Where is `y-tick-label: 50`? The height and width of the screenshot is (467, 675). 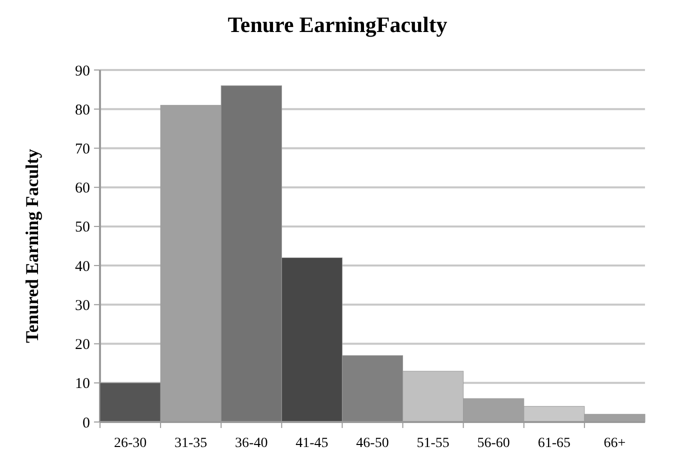 y-tick-label: 50 is located at coordinates (82, 228).